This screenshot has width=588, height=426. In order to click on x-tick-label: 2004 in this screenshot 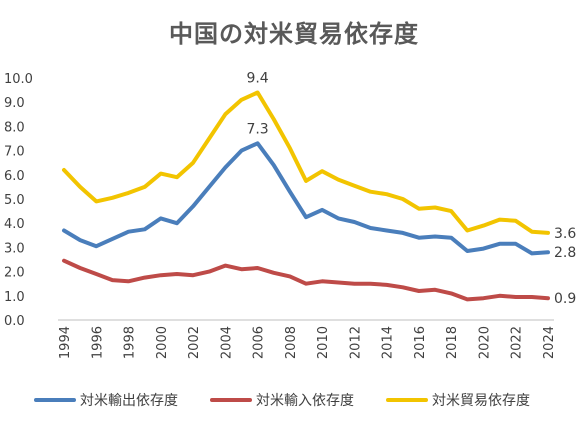, I will do `click(226, 342)`.